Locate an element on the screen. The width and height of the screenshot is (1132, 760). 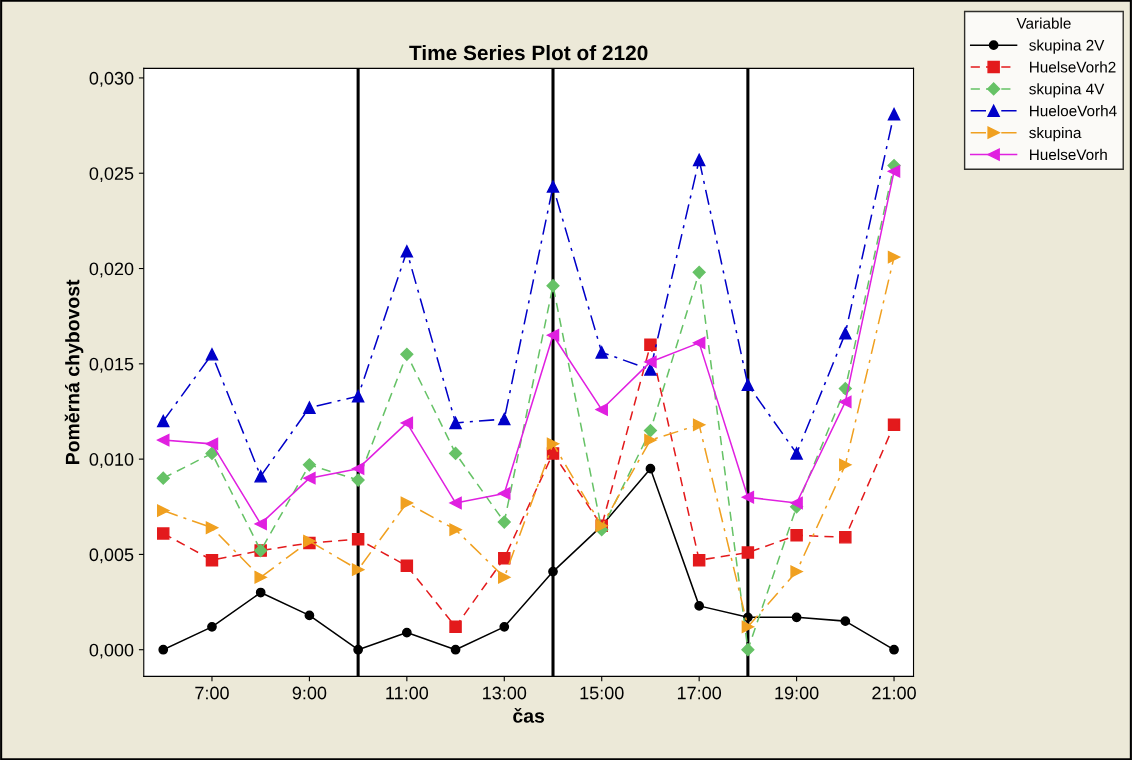
x-tick-label: 7:00 is located at coordinates (212, 693).